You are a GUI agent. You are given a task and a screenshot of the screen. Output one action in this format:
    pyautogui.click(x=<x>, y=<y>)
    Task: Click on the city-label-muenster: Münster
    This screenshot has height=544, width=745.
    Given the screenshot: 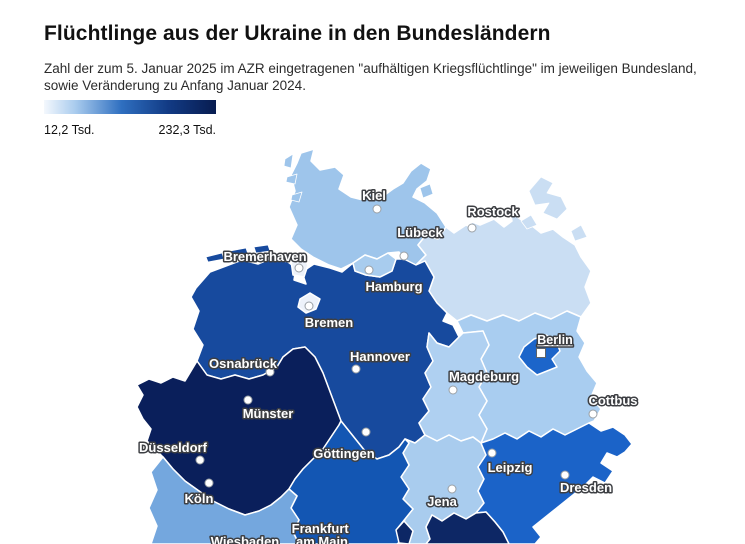 What is the action you would take?
    pyautogui.click(x=268, y=413)
    